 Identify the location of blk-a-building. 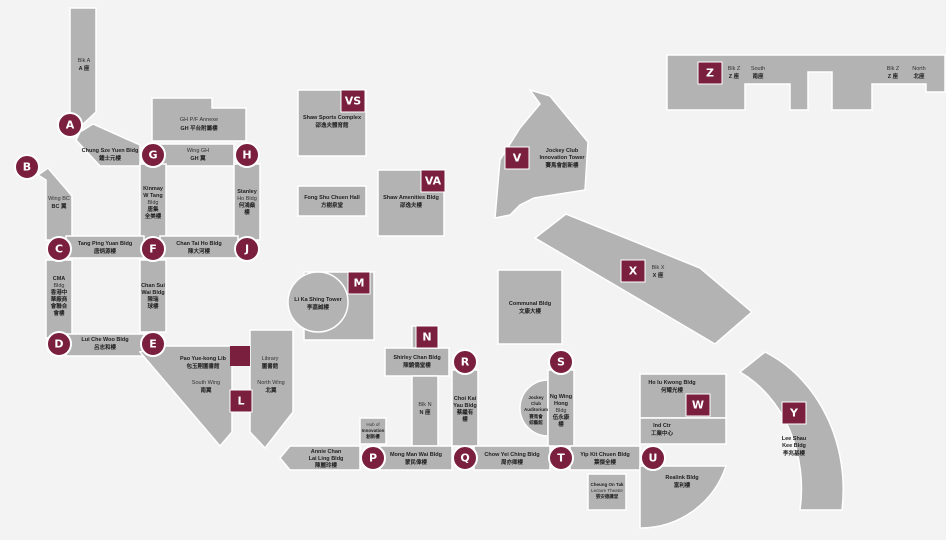
(83, 67).